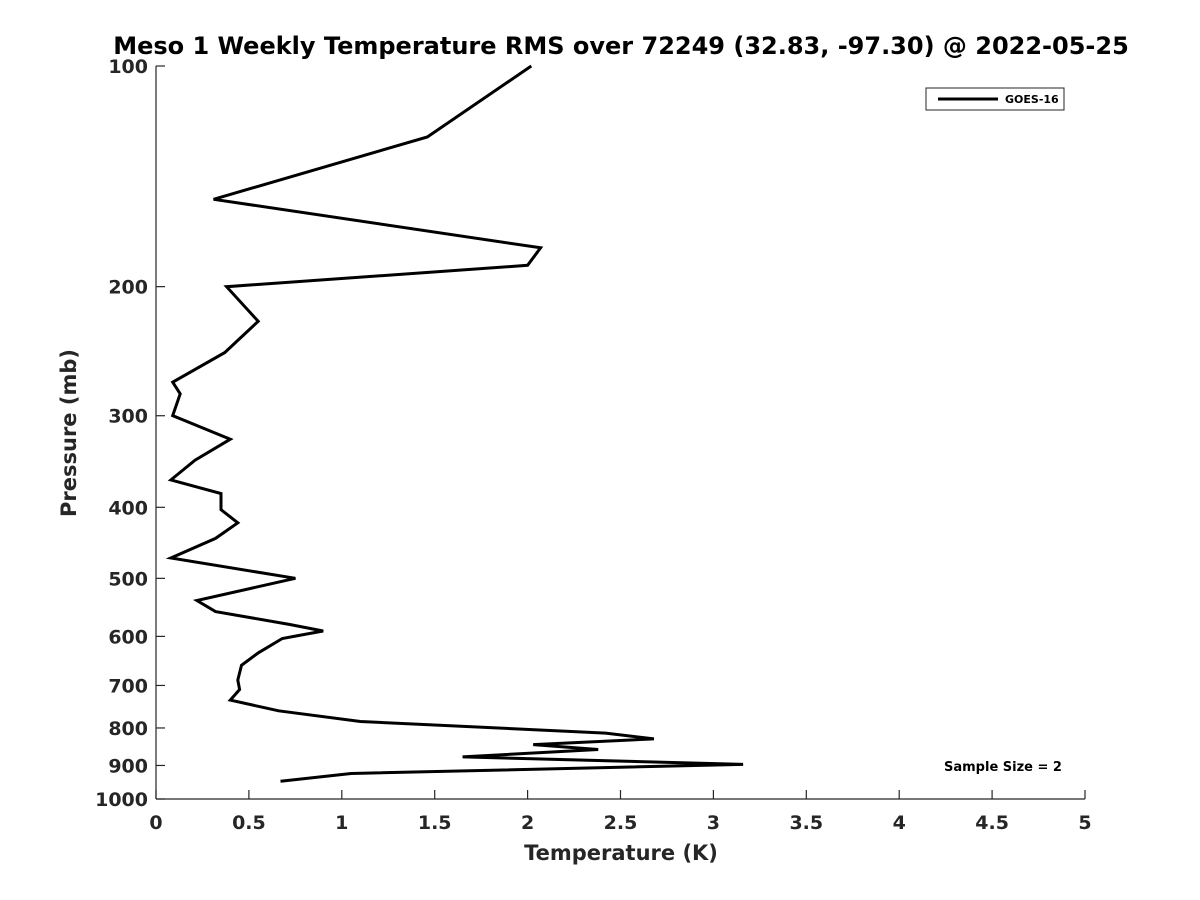 This screenshot has width=1200, height=900. Describe the element at coordinates (128, 508) in the screenshot. I see `y-tick-label: 400` at that location.